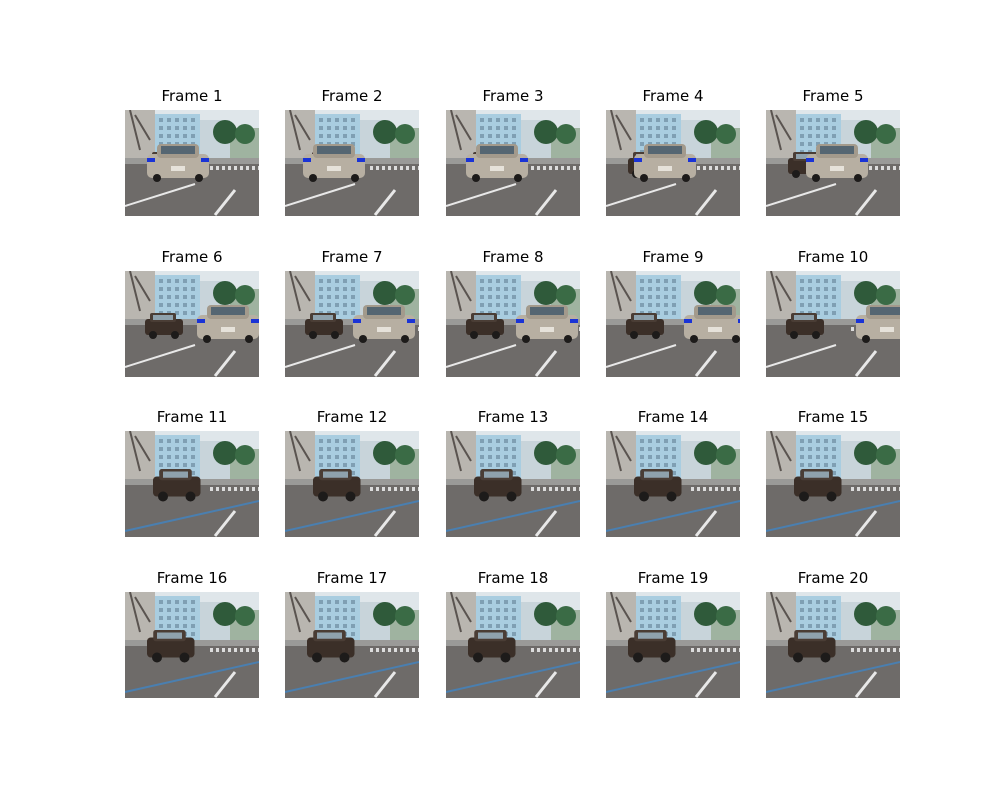 The image size is (1000, 800). I want to click on frame-title: Frame 13, so click(513, 417).